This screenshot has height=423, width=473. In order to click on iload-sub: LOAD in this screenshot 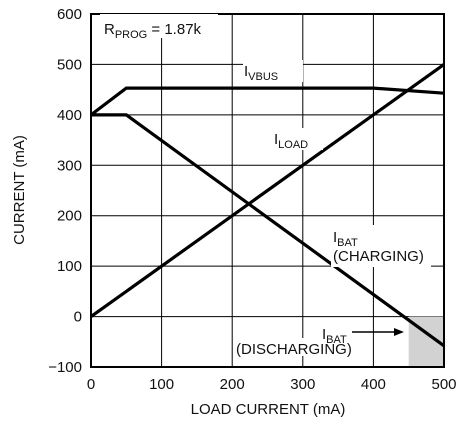, I will do `click(293, 145)`.